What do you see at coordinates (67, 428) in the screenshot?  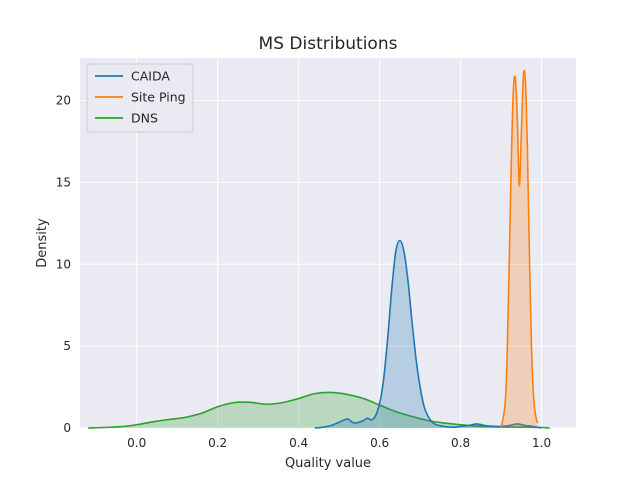 I see `y-tick-label: 0` at bounding box center [67, 428].